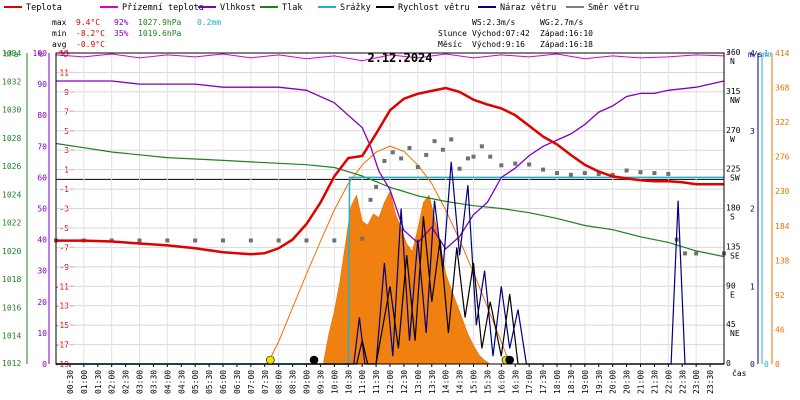 The image size is (800, 400). Describe the element at coordinates (126, 382) in the screenshot. I see `x-tick-label: 02:30` at that location.